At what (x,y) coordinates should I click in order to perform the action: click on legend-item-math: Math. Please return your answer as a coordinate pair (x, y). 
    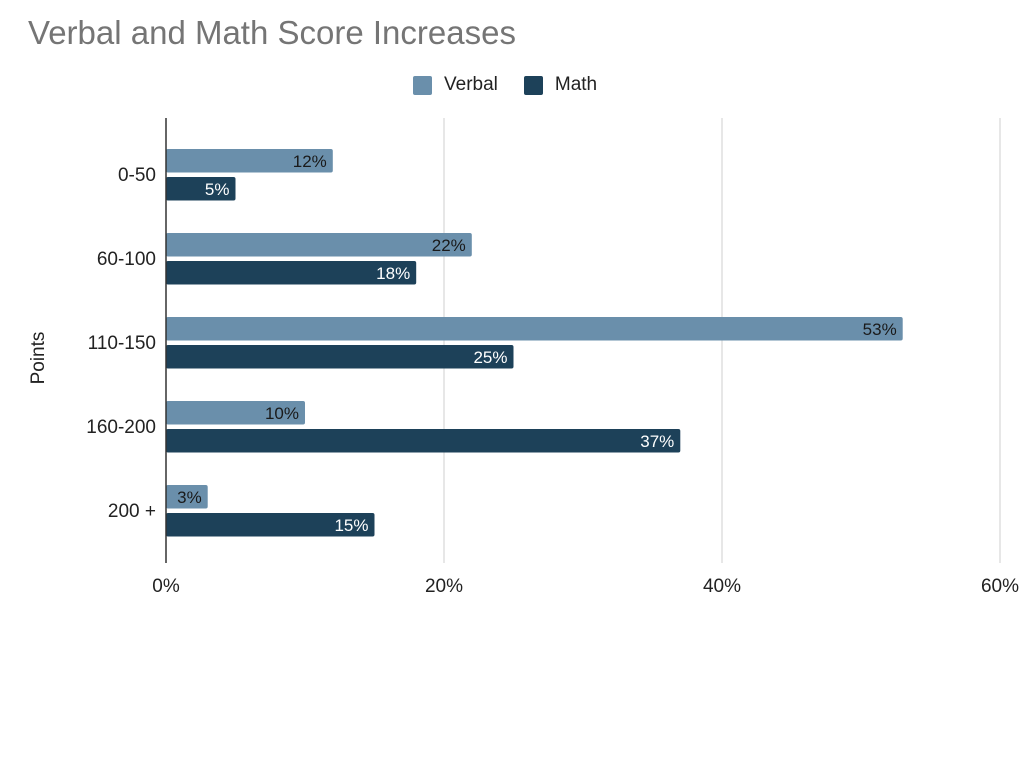
    Looking at the image, I should click on (560, 85).